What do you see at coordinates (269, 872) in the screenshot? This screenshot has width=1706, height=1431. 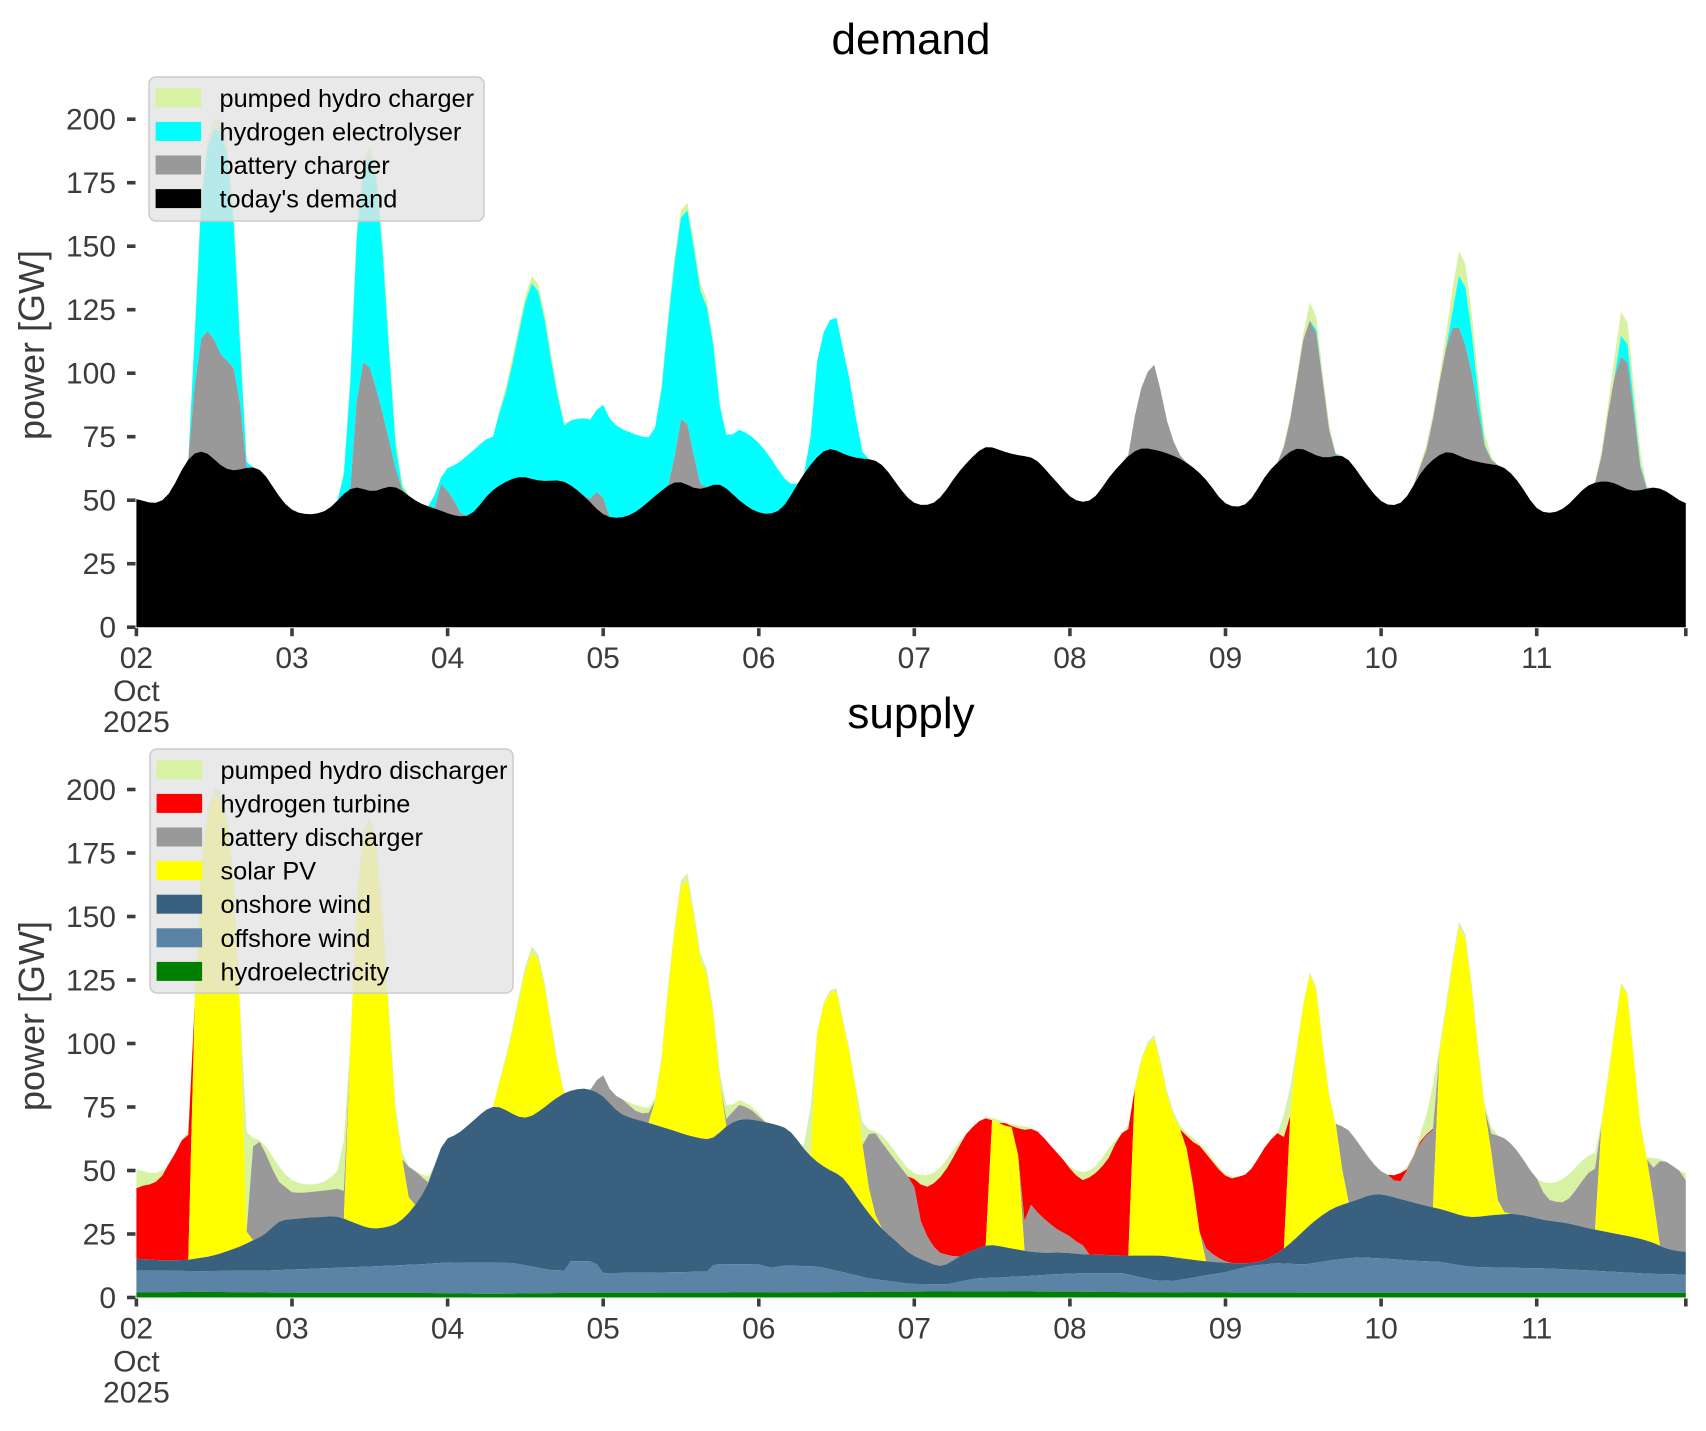 I see `svg-text: solar PV` at bounding box center [269, 872].